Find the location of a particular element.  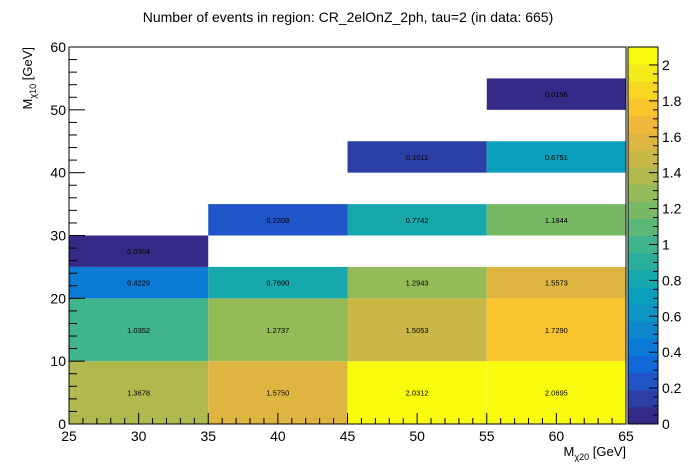

x-axis-title-main: M is located at coordinates (569, 451).